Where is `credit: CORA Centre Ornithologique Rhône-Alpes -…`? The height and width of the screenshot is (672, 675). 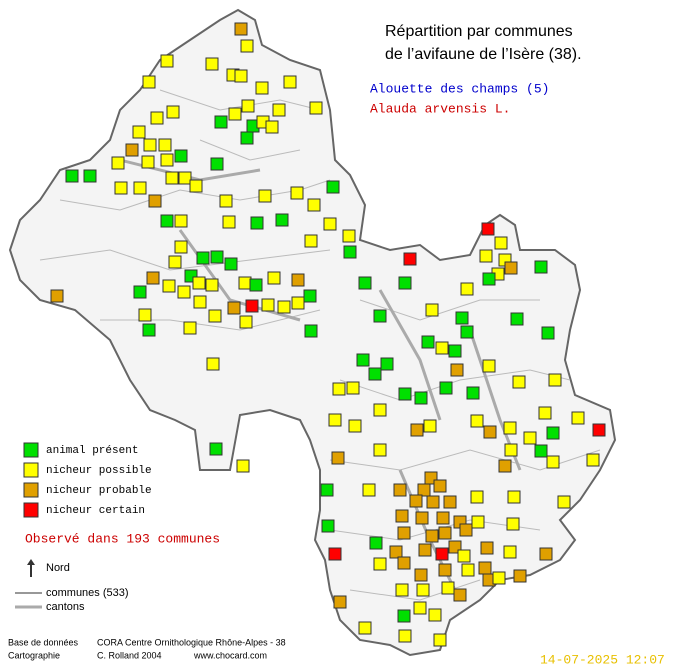 credit: CORA Centre Ornithologique Rhône-Alpes -… is located at coordinates (191, 642).